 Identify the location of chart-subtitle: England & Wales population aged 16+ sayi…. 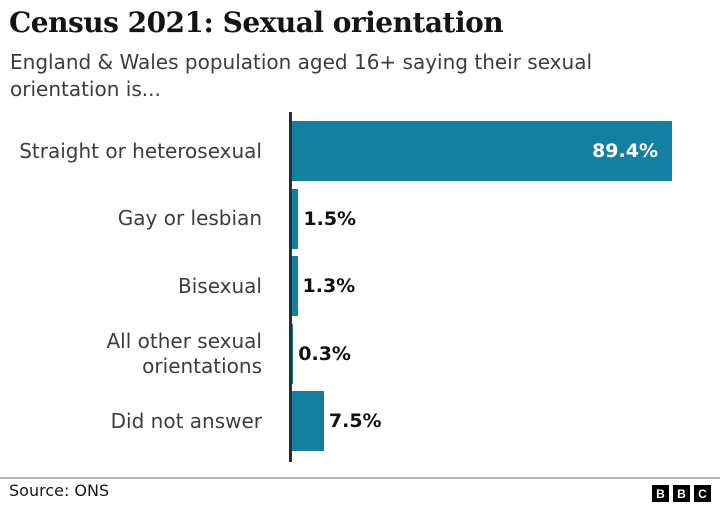
(301, 76).